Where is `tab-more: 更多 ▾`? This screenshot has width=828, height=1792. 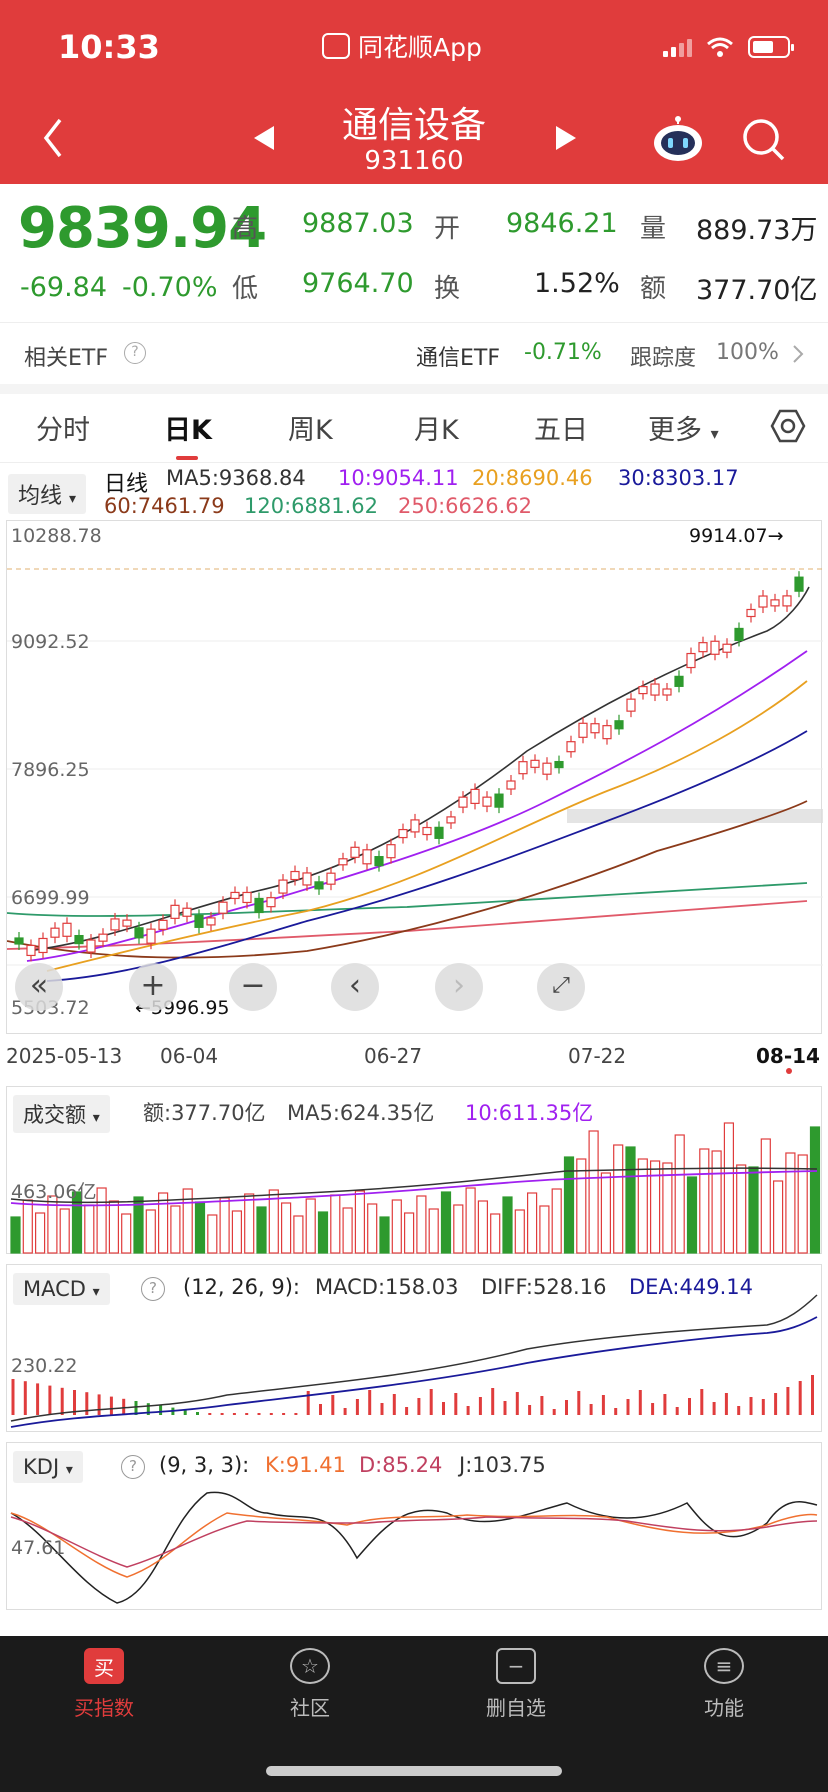
tab-more: 更多 ▾ is located at coordinates (683, 427).